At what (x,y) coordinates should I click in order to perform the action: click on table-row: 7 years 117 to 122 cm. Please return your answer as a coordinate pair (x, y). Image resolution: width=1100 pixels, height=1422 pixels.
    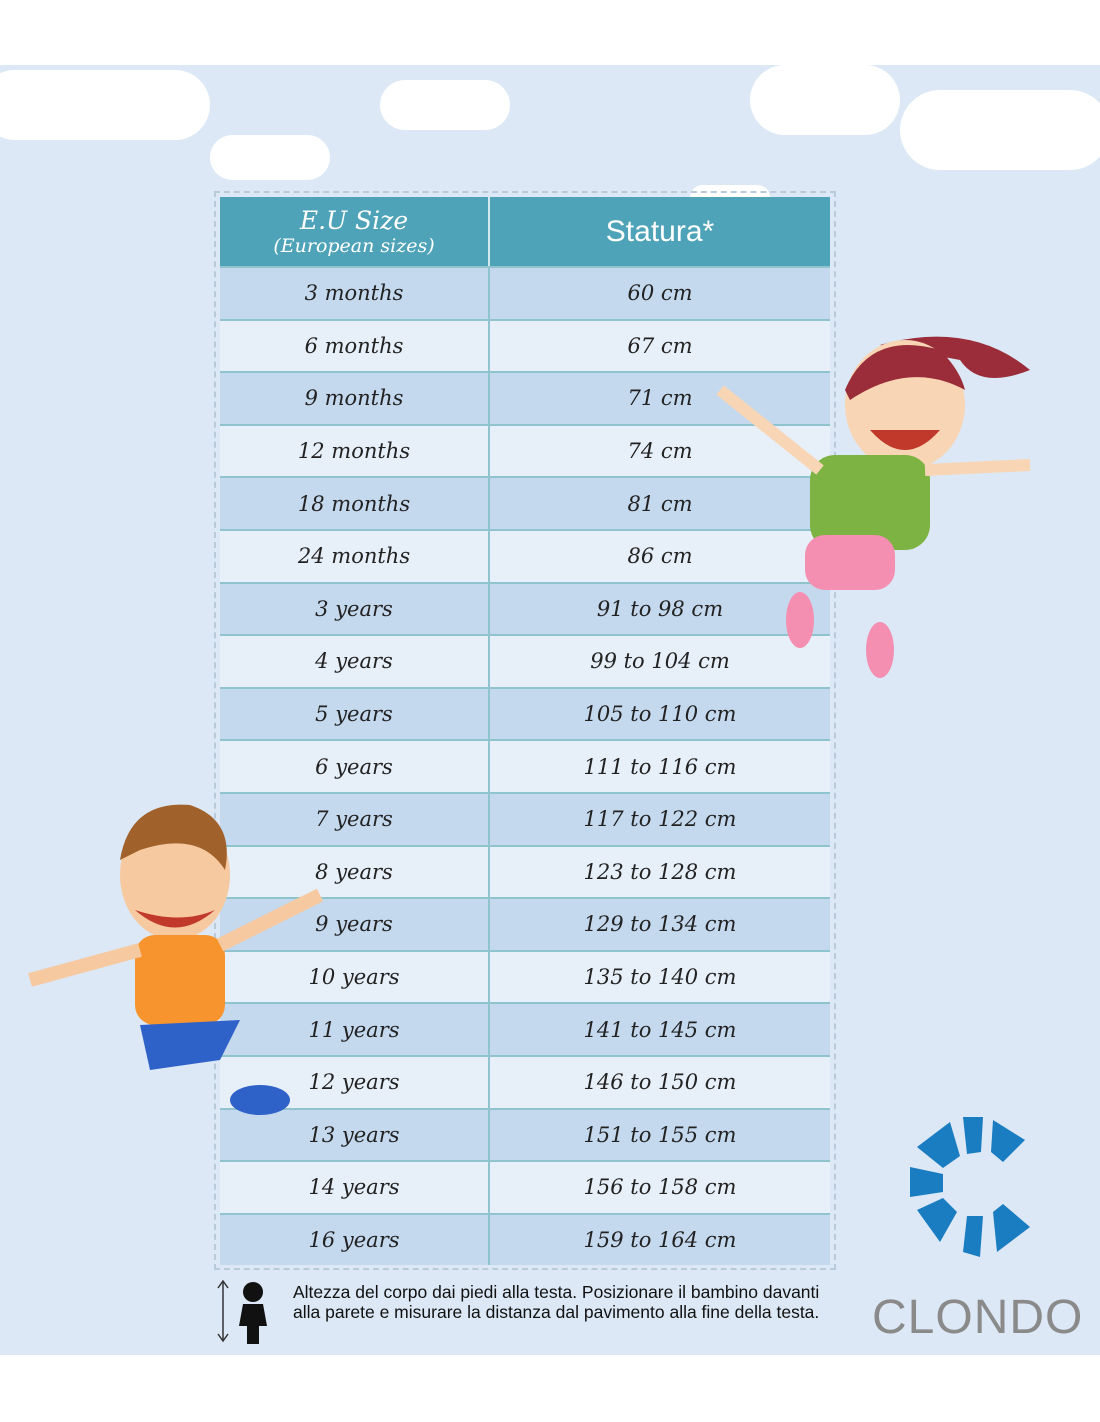
    Looking at the image, I should click on (525, 818).